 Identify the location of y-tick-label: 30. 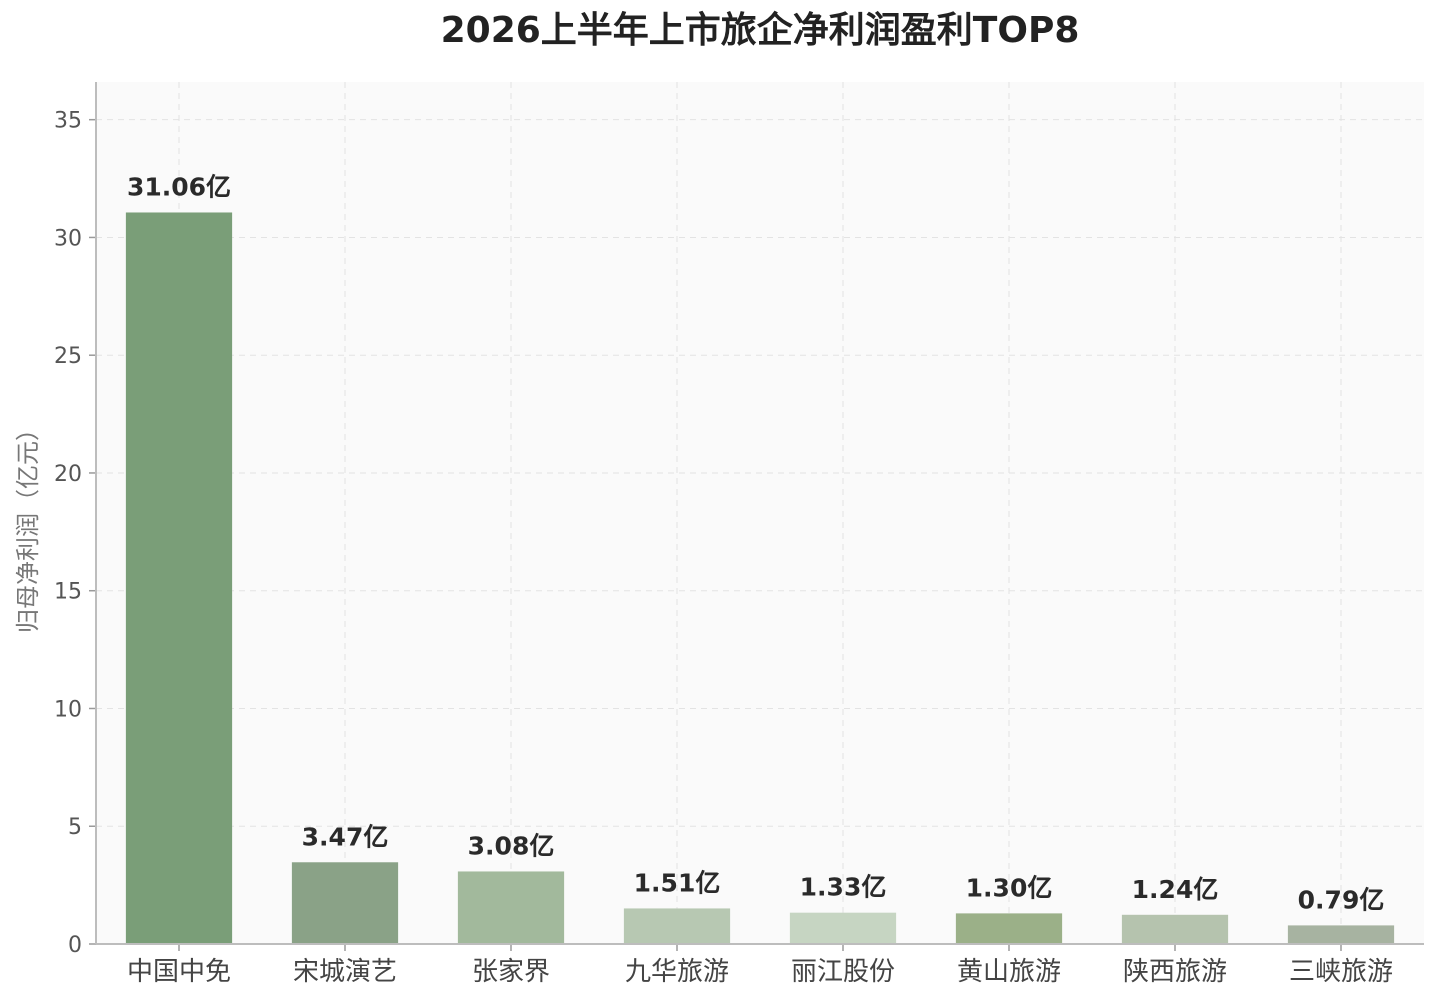
(68, 238).